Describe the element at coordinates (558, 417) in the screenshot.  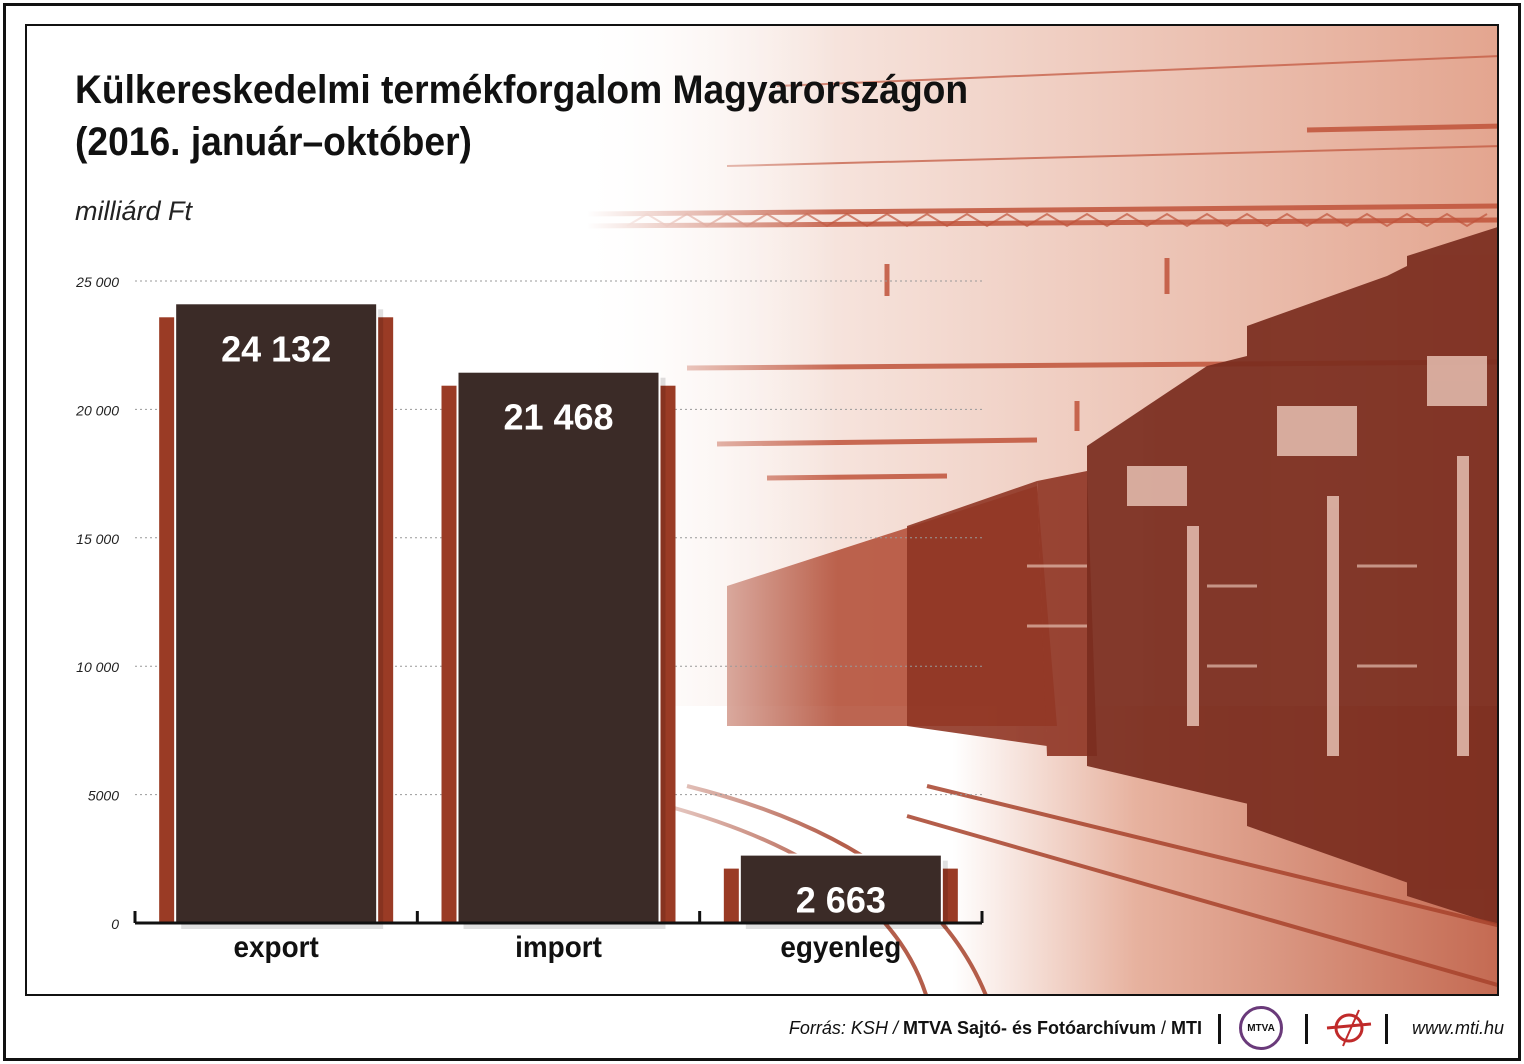
I see `data-label: 21 468` at that location.